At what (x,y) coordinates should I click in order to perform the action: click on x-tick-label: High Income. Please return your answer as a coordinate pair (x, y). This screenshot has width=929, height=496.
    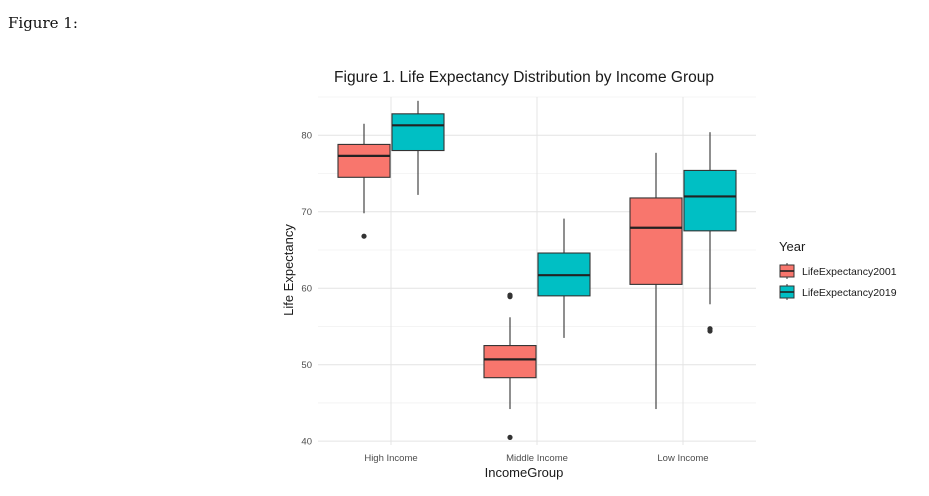
    Looking at the image, I should click on (390, 458).